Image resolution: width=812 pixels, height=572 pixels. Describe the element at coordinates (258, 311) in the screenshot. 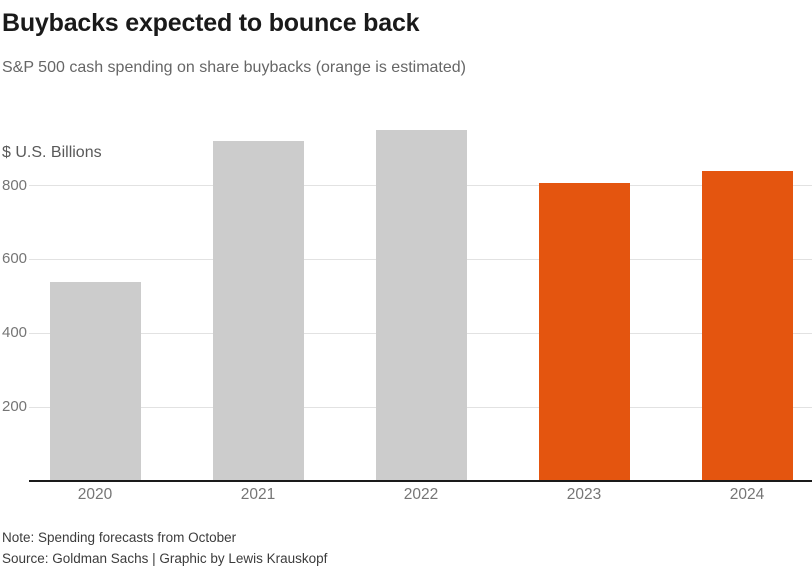

I see `bar-2021` at that location.